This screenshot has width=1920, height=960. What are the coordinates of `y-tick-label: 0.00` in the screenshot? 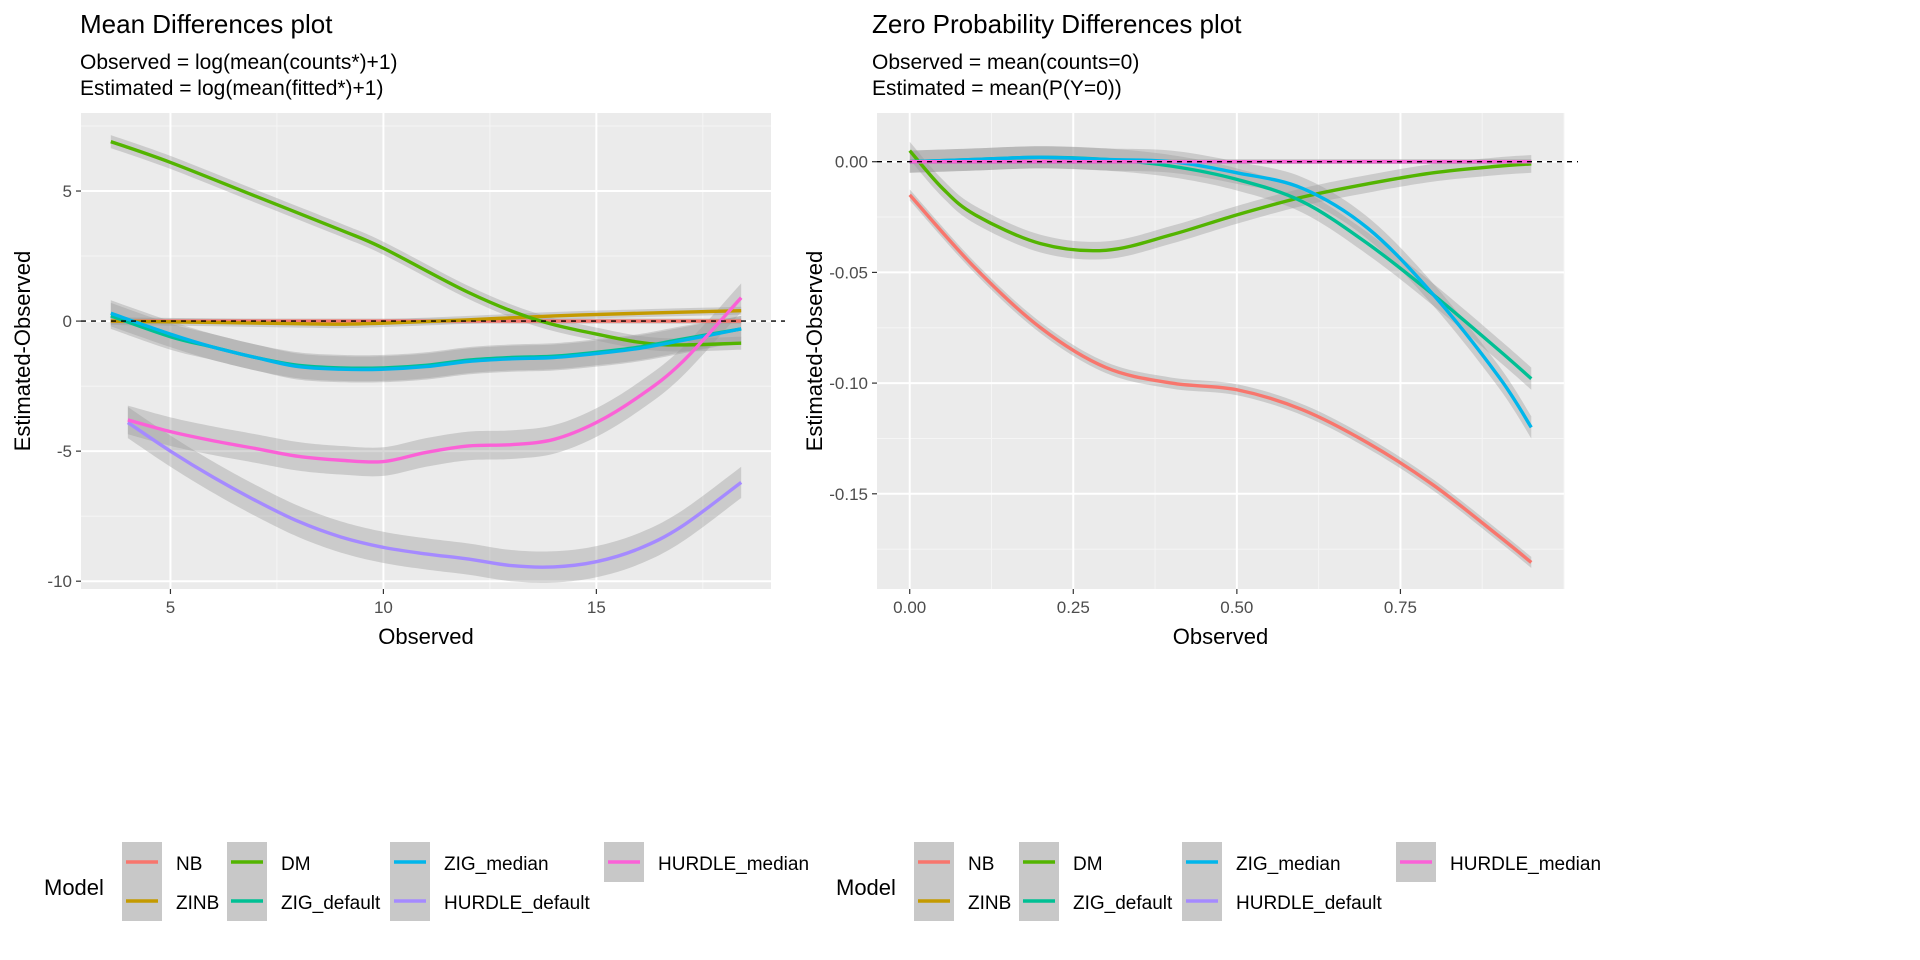 It's located at (851, 162).